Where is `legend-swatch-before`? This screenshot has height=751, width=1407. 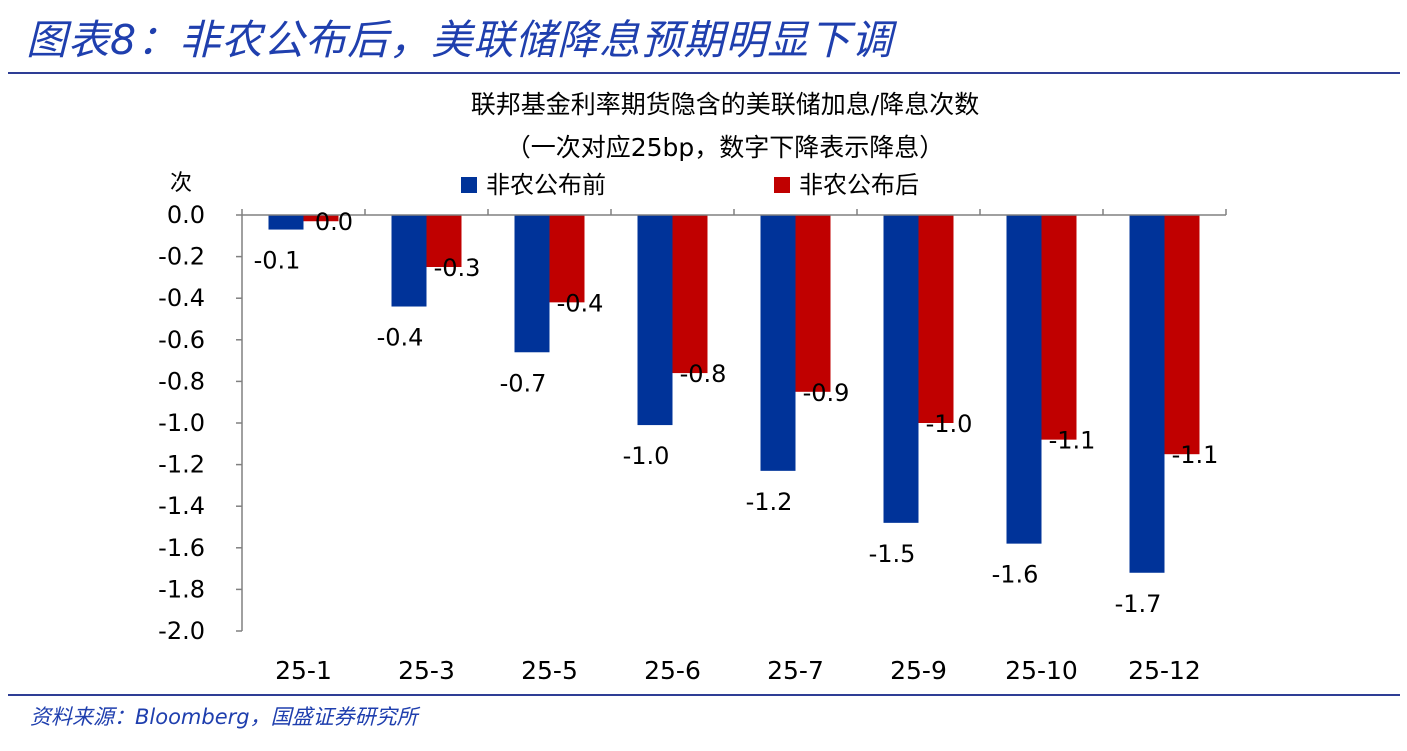
legend-swatch-before is located at coordinates (469, 185).